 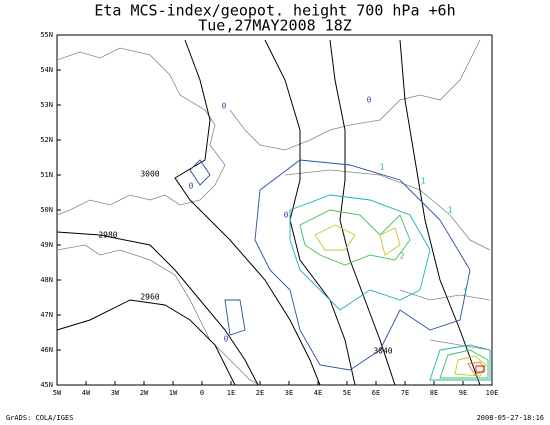 I want to click on lat-label: 46N, so click(x=46, y=350).